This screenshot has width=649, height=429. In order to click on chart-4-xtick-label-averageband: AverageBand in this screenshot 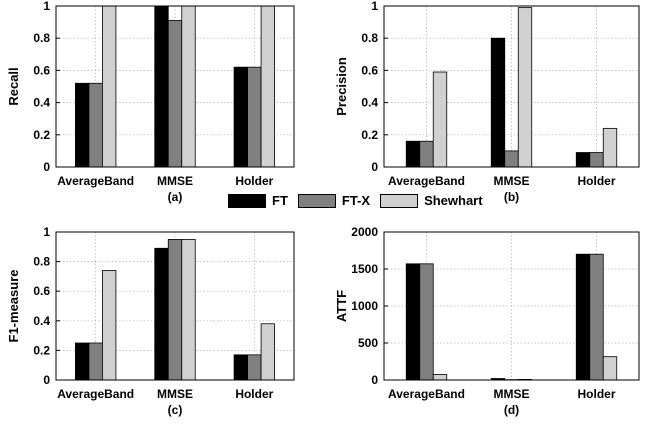, I will do `click(426, 394)`.